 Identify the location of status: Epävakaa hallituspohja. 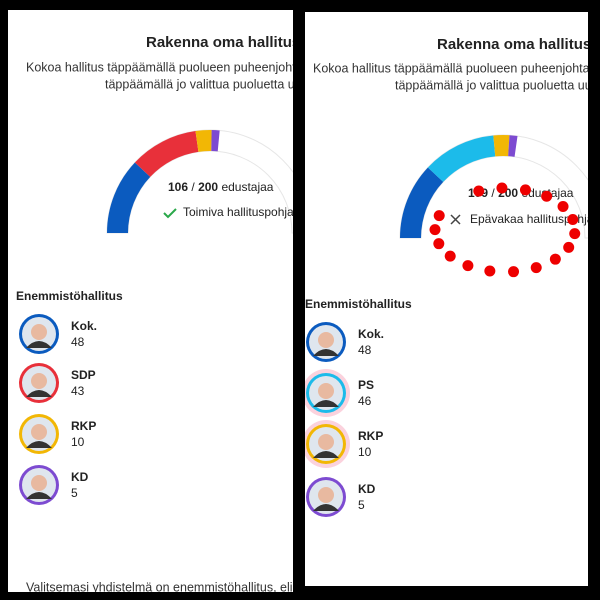
(529, 219).